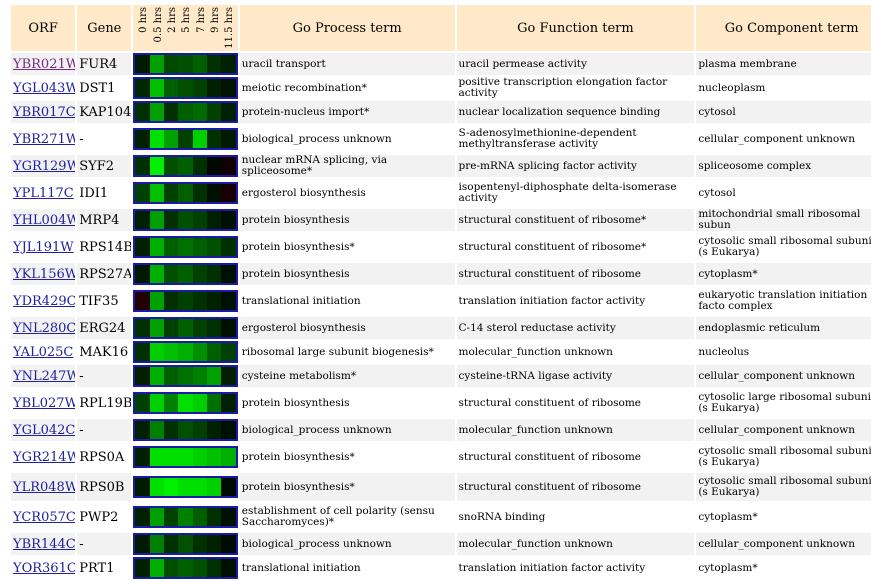  What do you see at coordinates (44, 517) in the screenshot?
I see `orf-link: YCR057C` at bounding box center [44, 517].